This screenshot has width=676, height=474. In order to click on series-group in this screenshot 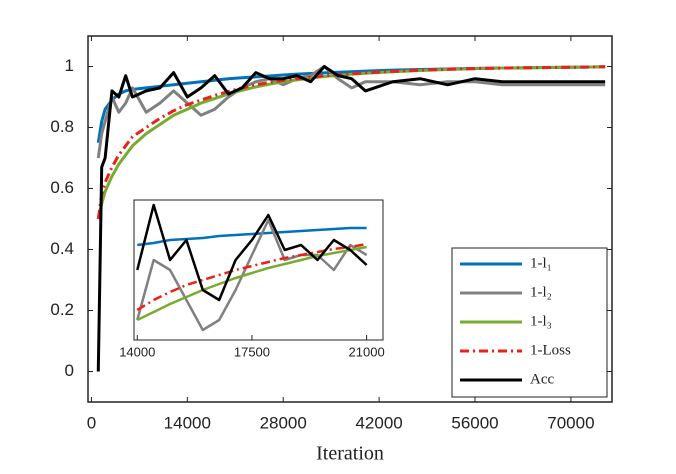, I will do `click(252, 267)`.